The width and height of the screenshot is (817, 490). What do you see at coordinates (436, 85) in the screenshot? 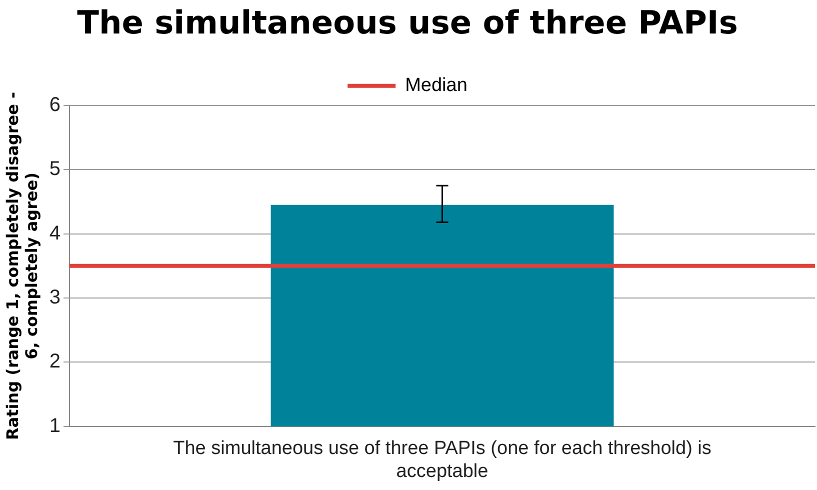
I see `legend-label: Median` at bounding box center [436, 85].